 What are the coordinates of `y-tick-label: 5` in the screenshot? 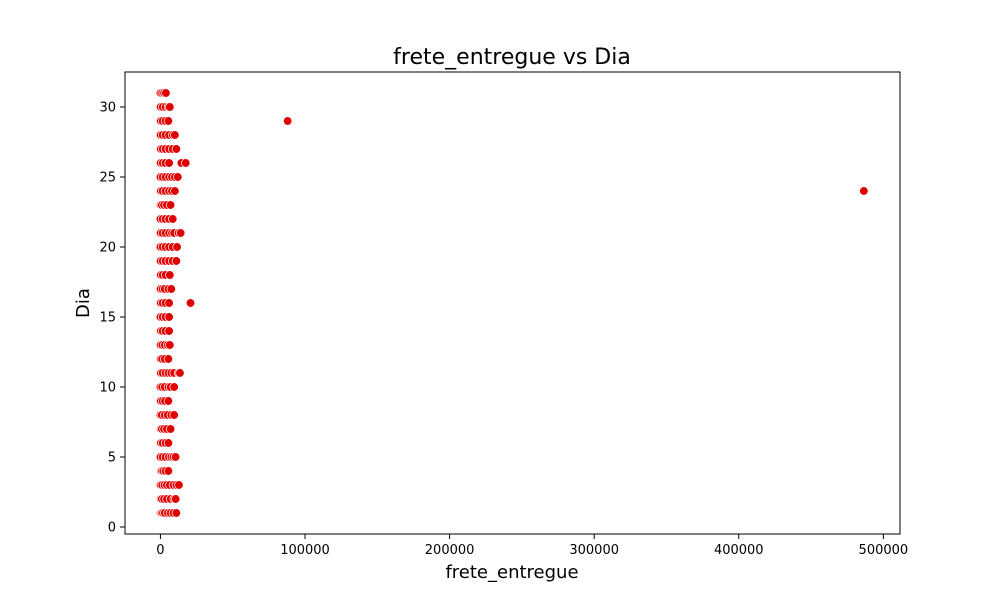 It's located at (112, 458).